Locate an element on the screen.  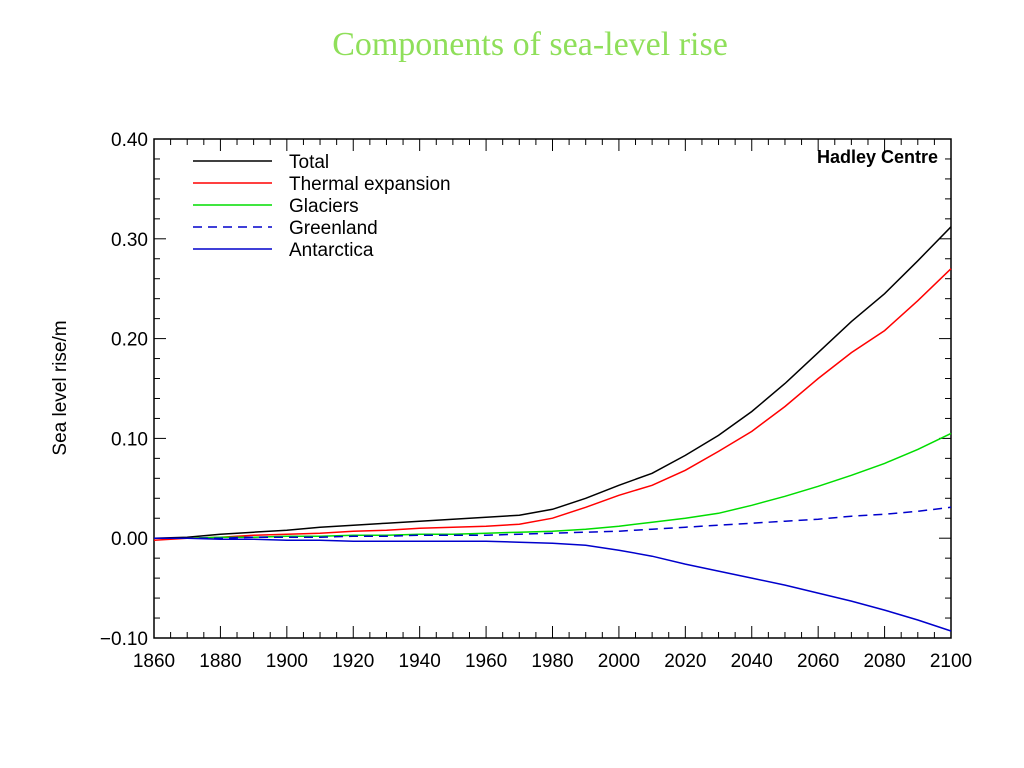
x-tick-label: 2060 is located at coordinates (818, 661).